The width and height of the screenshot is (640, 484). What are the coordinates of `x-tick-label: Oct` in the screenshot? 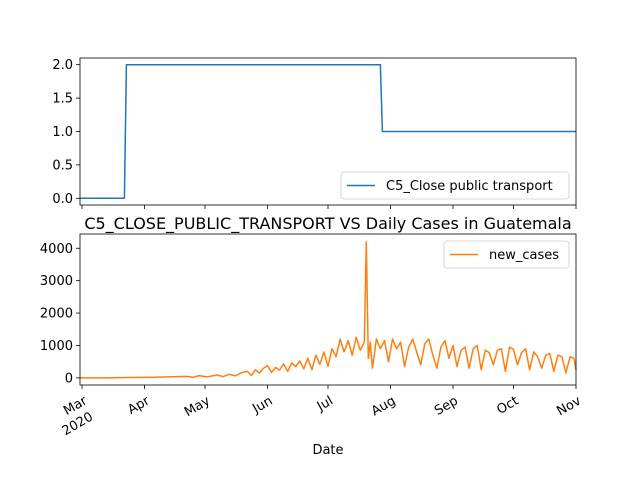 It's located at (507, 406).